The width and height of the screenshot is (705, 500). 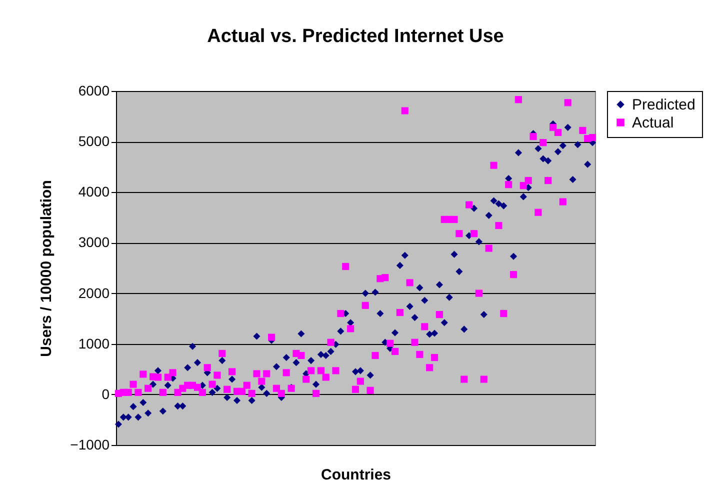 I want to click on y-tick-label: 5000, so click(x=94, y=141).